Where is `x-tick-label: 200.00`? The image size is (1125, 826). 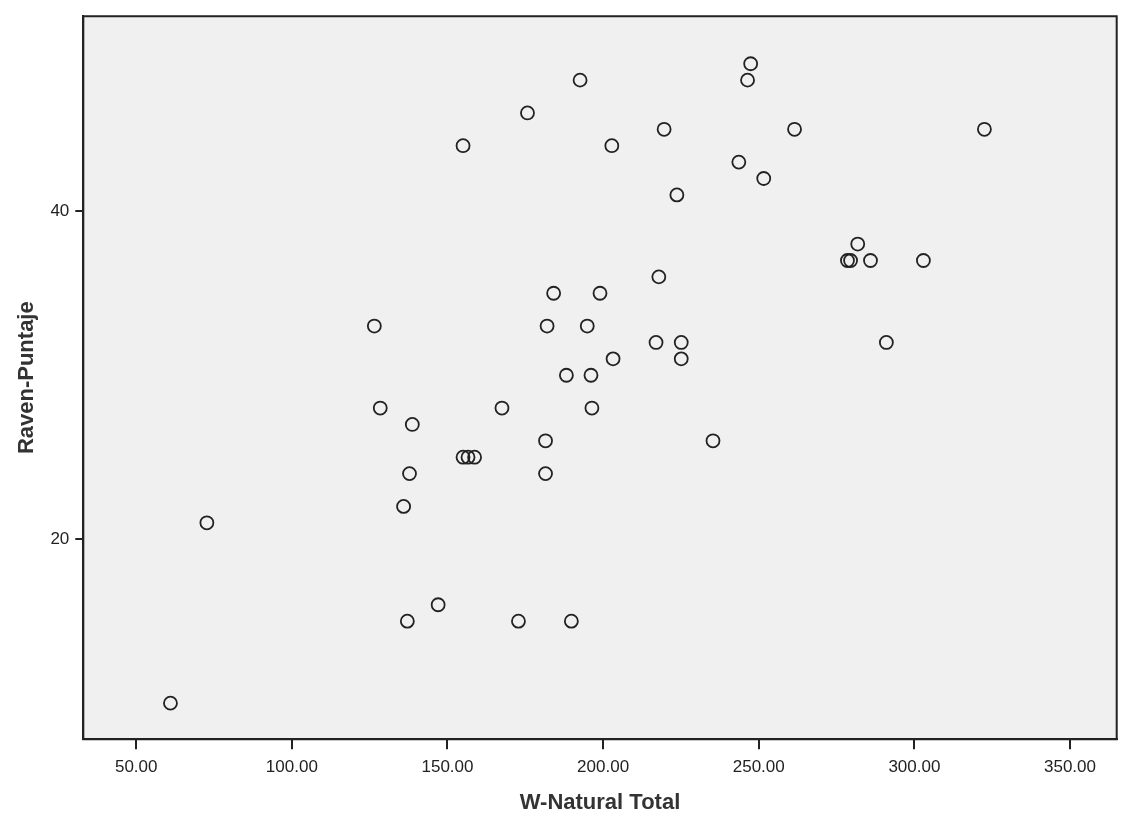
x-tick-label: 200.00 is located at coordinates (603, 767).